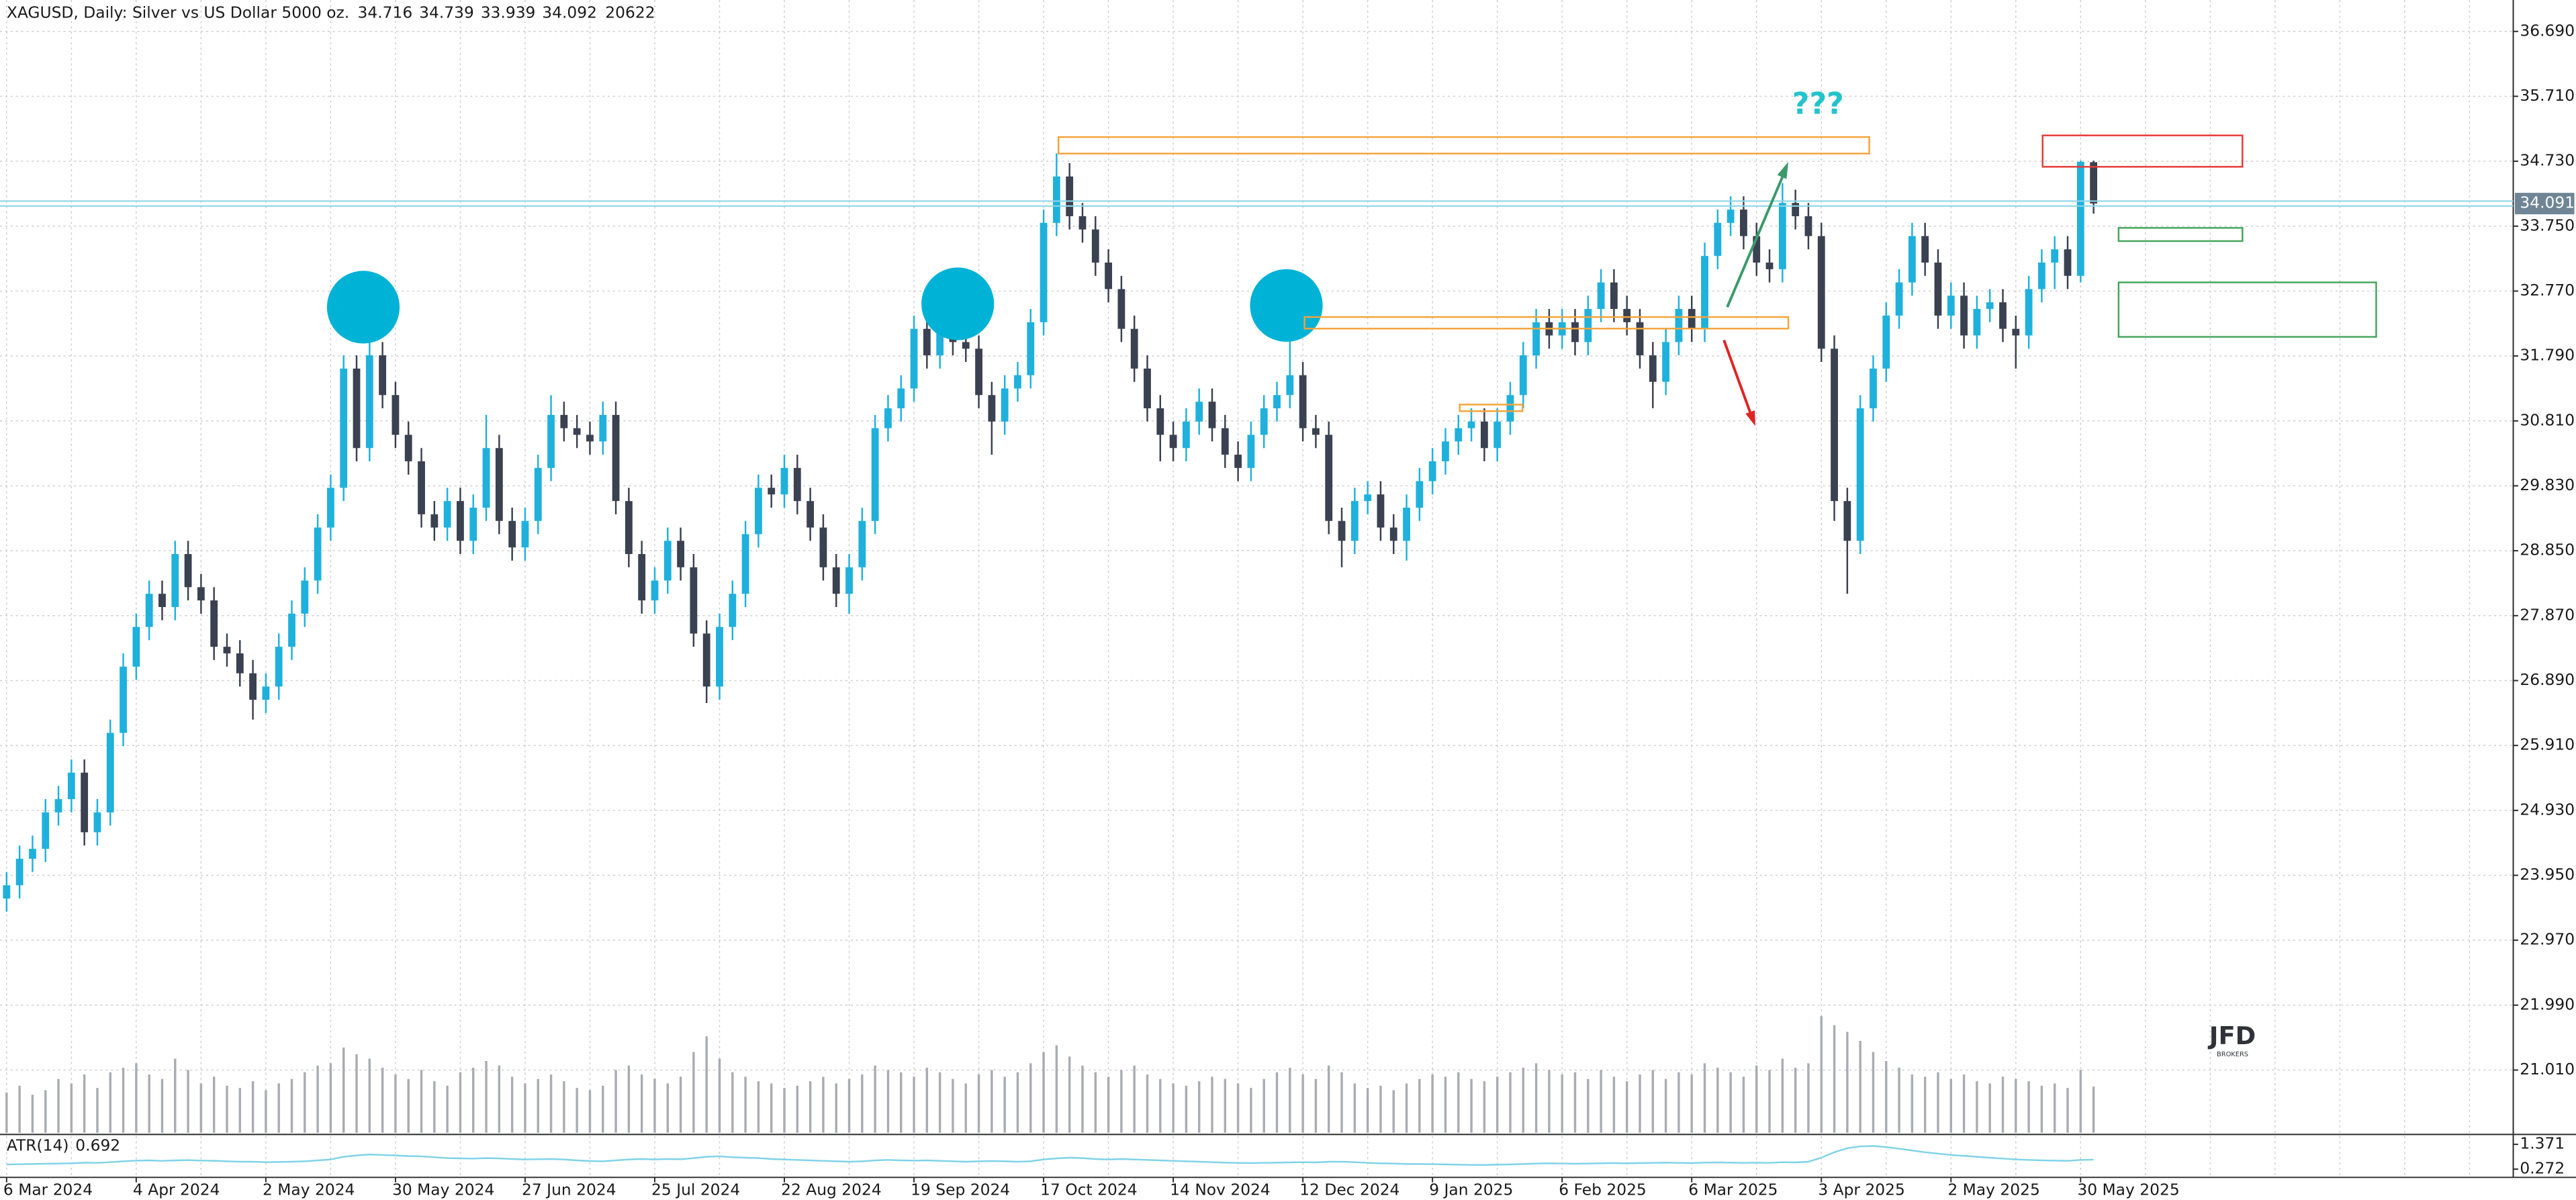 The height and width of the screenshot is (1200, 2576). Describe the element at coordinates (1463, 145) in the screenshot. I see `zone-box` at that location.